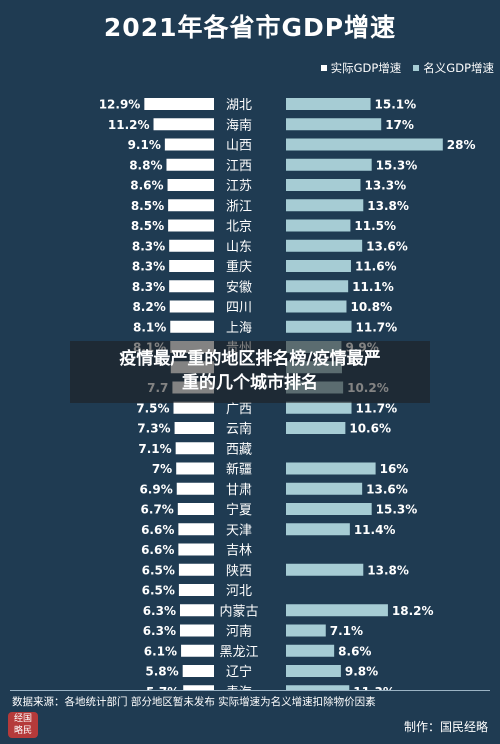 This screenshot has height=744, width=500. What do you see at coordinates (373, 287) in the screenshot?
I see `nominal-gdp-label: 11.1%` at bounding box center [373, 287].